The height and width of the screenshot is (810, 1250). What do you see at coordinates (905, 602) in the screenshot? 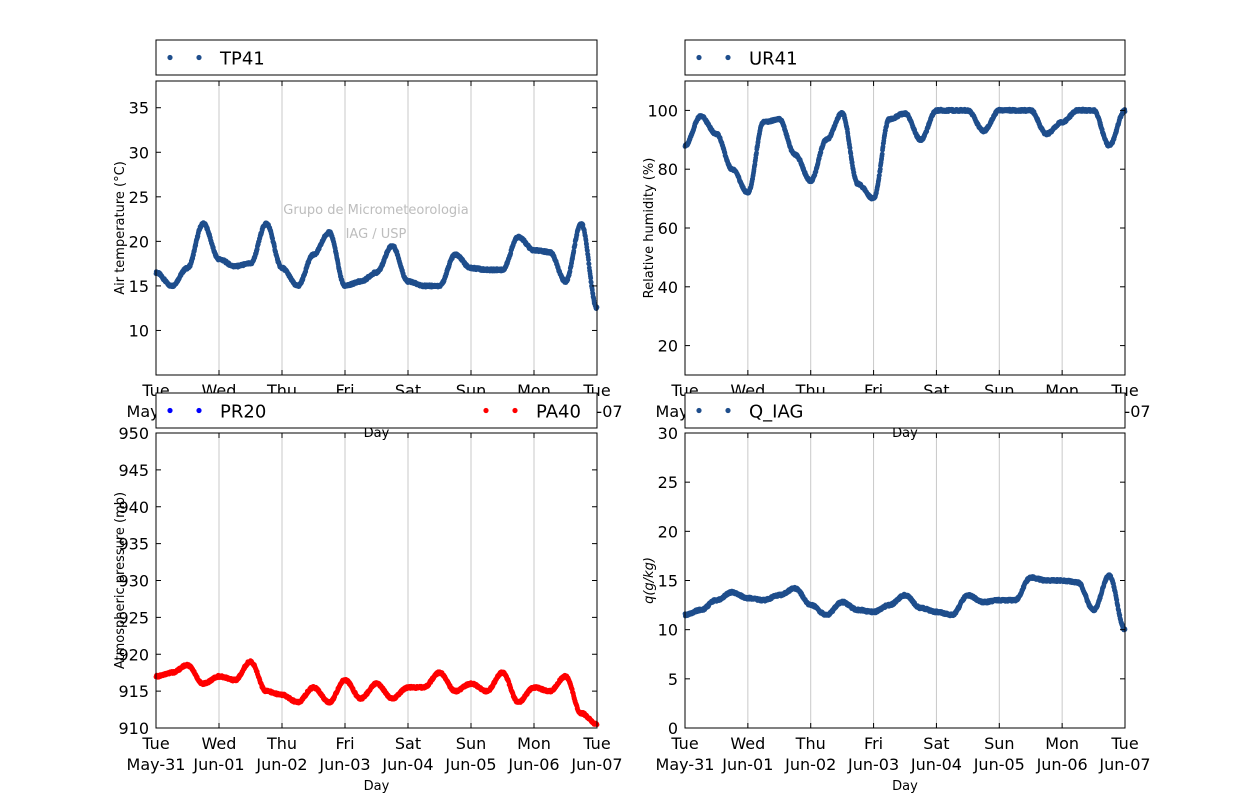
I see `series-q-iag` at bounding box center [905, 602].